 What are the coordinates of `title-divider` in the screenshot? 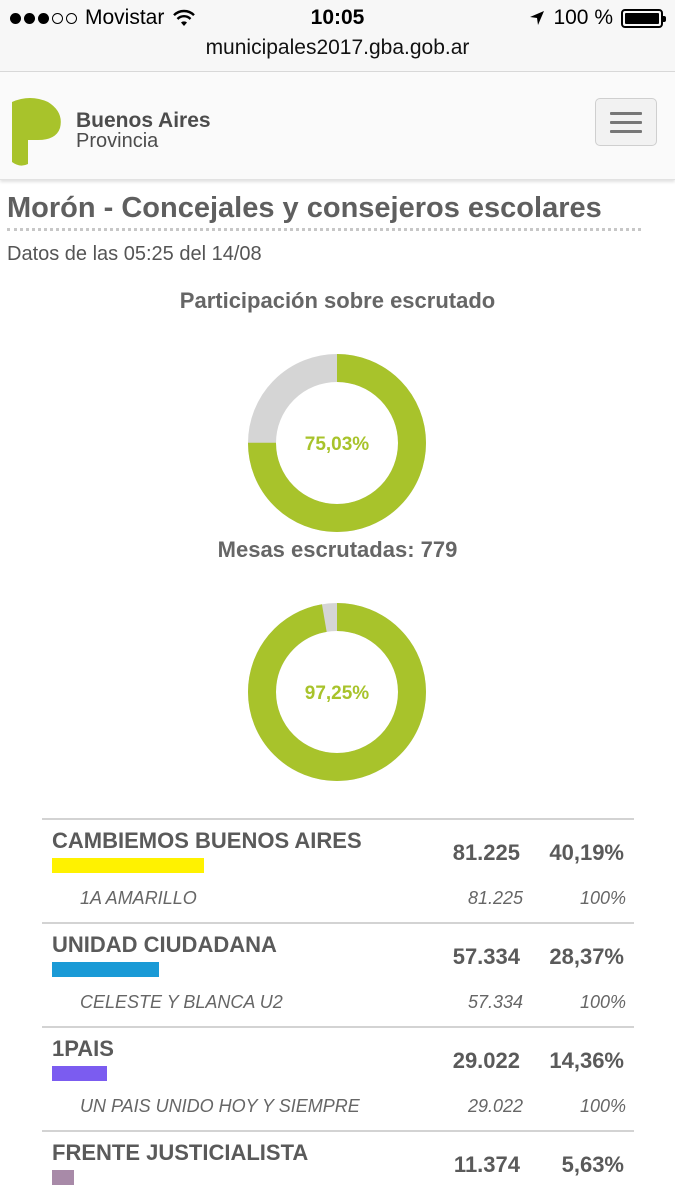 It's located at (324, 229).